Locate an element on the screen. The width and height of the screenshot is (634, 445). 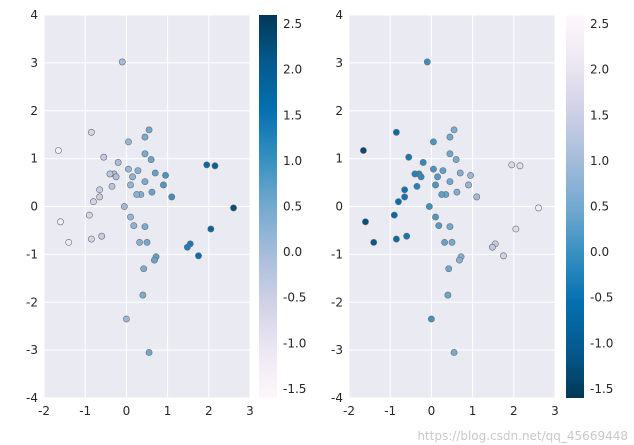
x-tick-label: 1 is located at coordinates (168, 411).